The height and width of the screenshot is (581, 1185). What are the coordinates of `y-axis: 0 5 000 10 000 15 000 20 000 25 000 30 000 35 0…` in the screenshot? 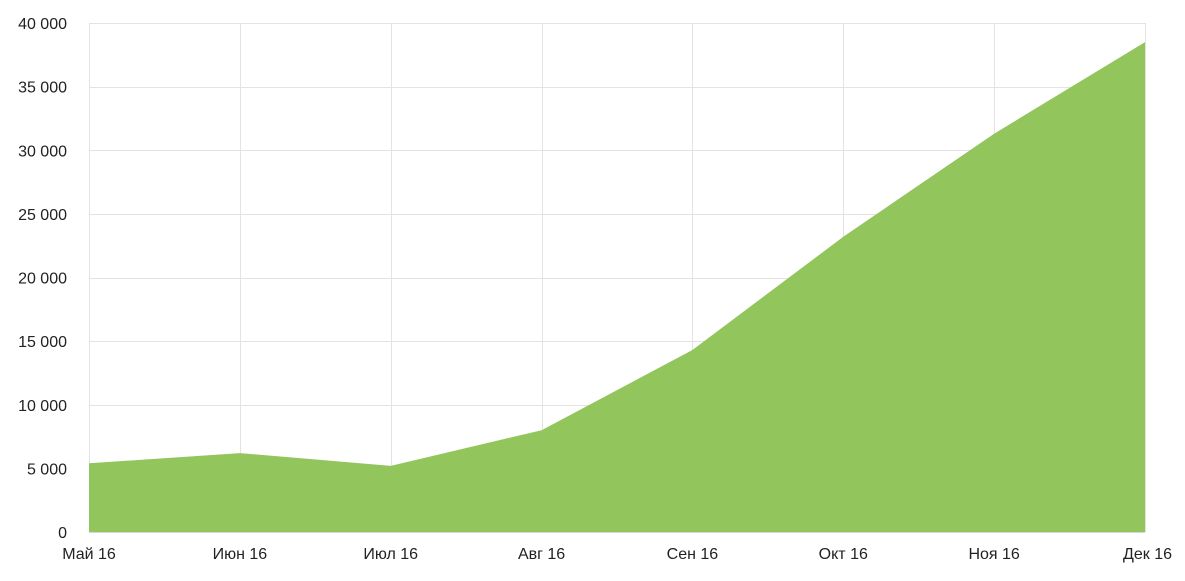 It's located at (42, 279).